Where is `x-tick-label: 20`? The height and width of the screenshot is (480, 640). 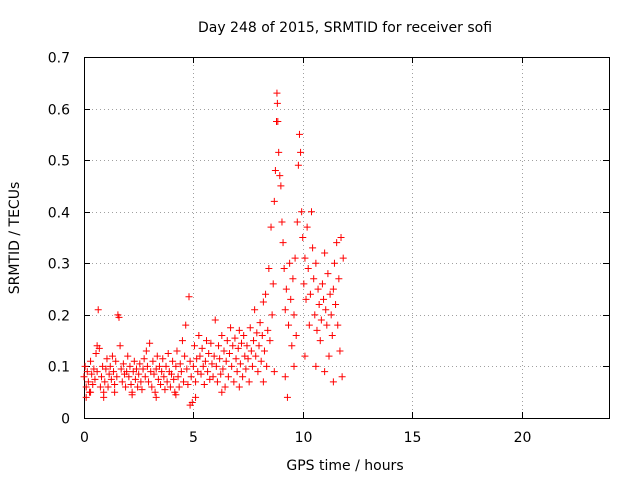
x-tick-label: 20 is located at coordinates (523, 438).